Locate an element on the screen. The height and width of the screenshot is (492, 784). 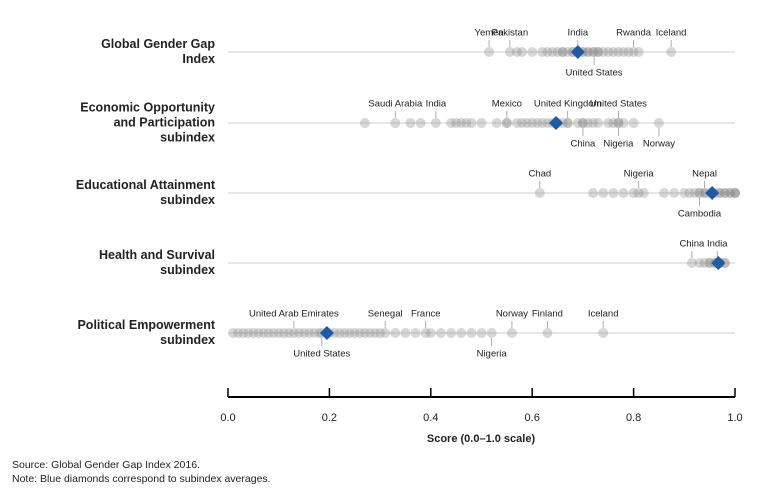
point-label: France is located at coordinates (426, 314).